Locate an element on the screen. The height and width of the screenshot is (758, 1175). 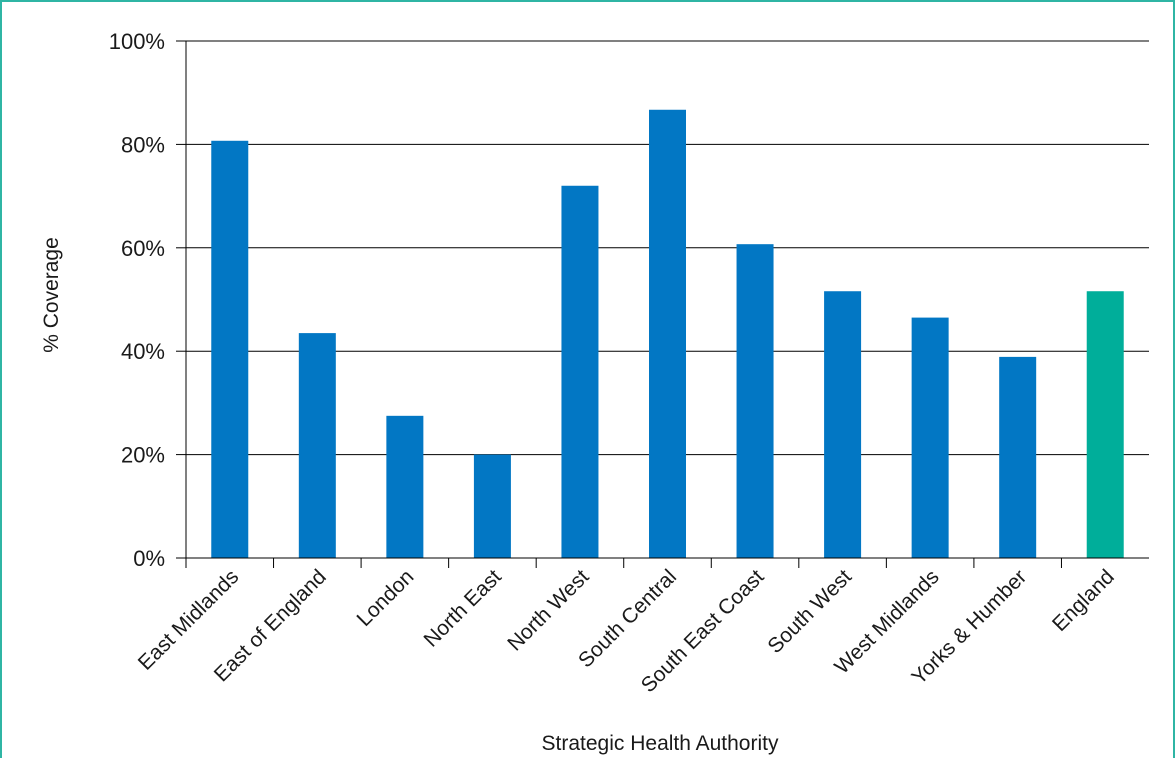
bar-south-east-coast is located at coordinates (755, 401).